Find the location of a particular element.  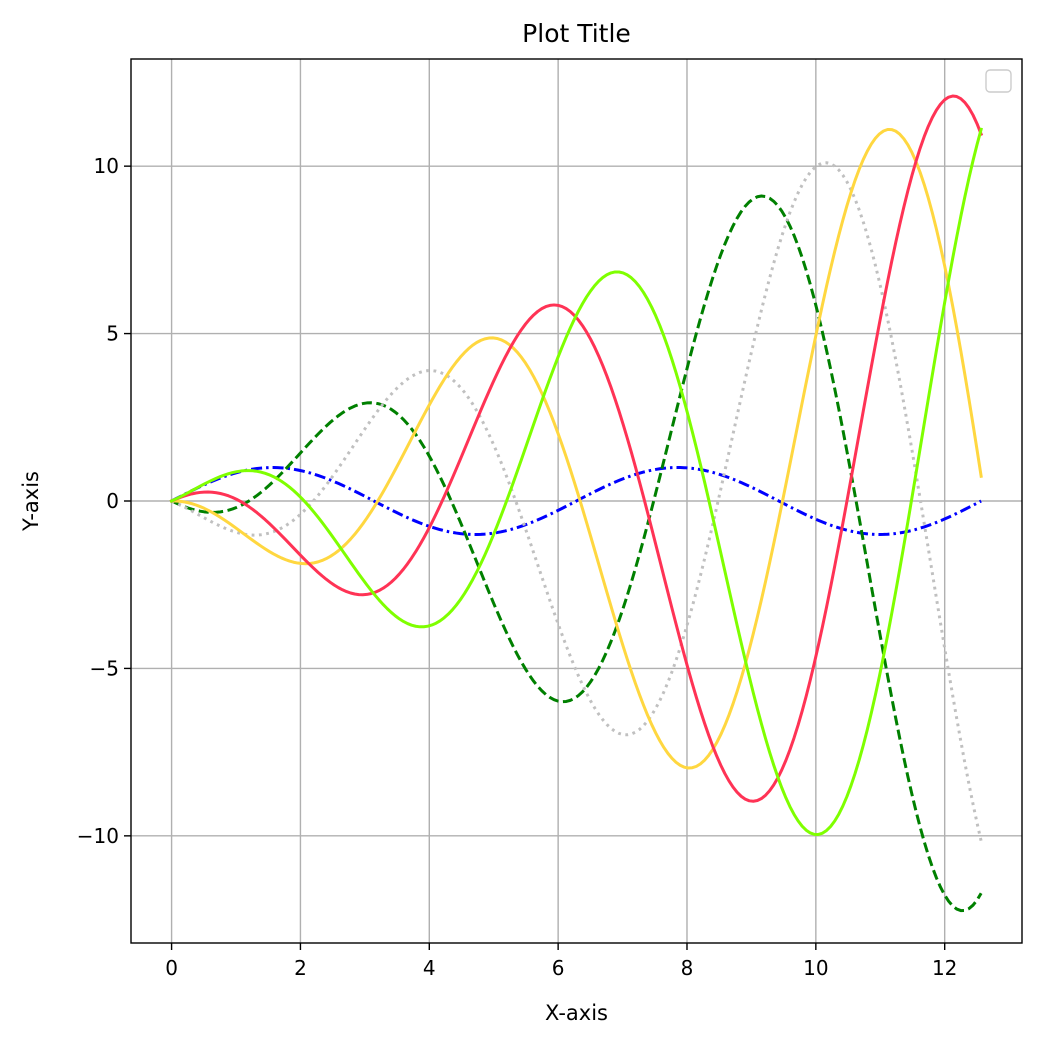

y-tick-label: −10 is located at coordinates (98, 836).